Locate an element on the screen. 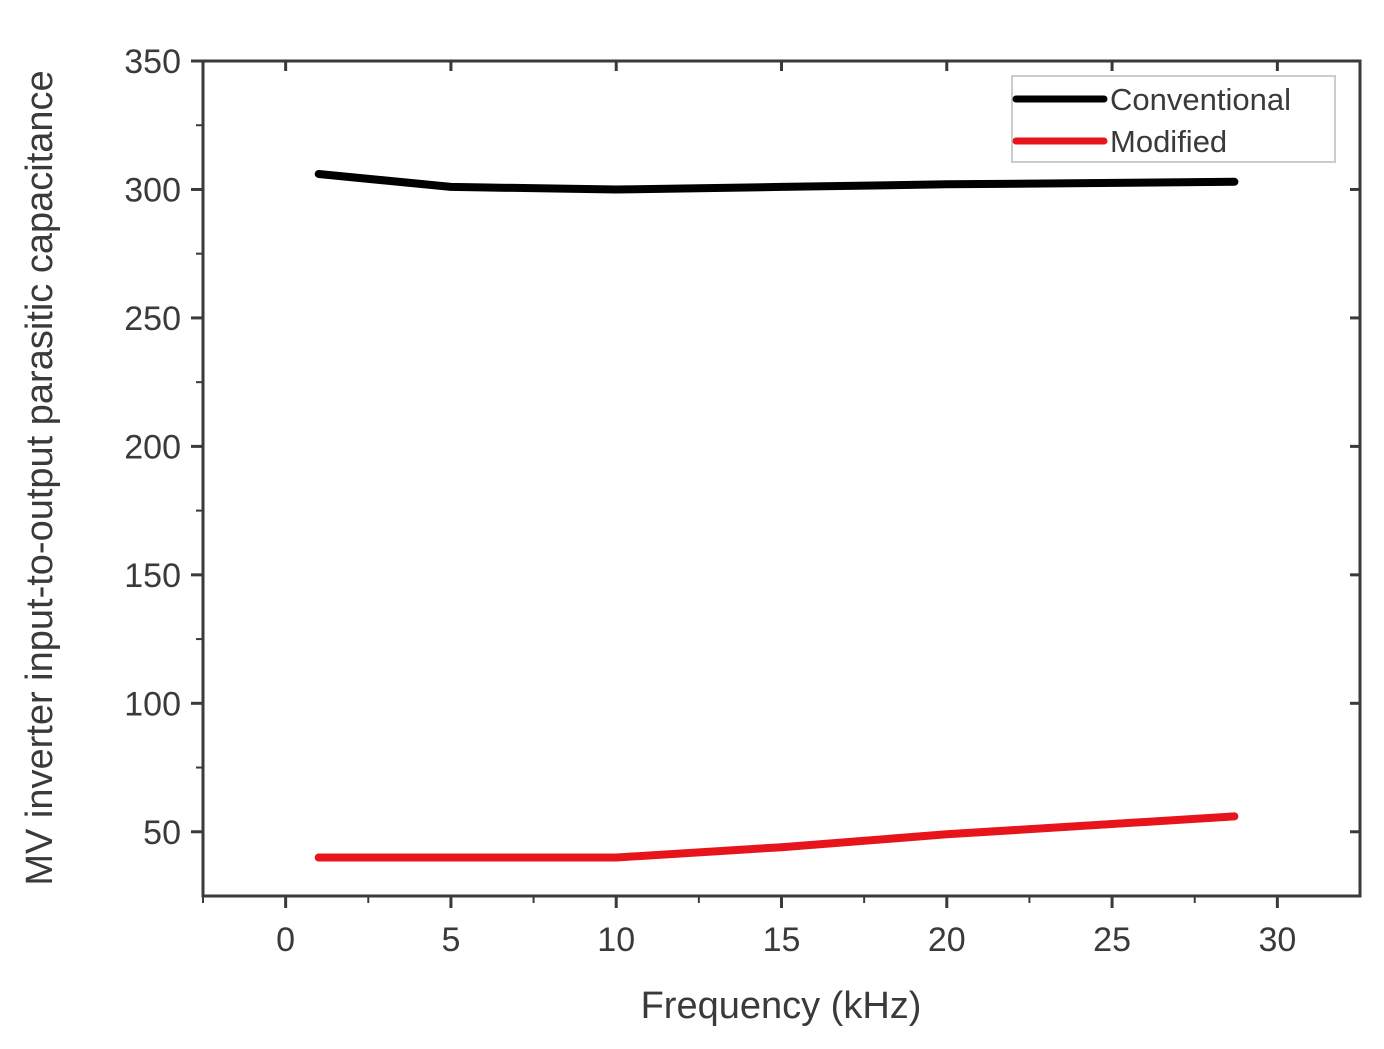  series-line-modified is located at coordinates (776, 837).